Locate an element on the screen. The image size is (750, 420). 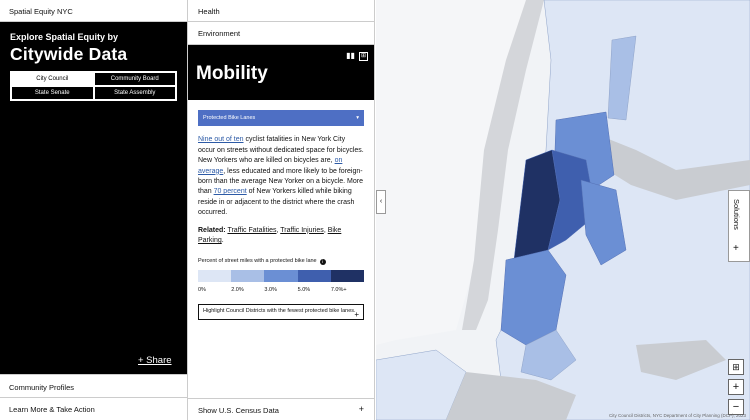
district-bronx-west is located at coordinates (622, 78).